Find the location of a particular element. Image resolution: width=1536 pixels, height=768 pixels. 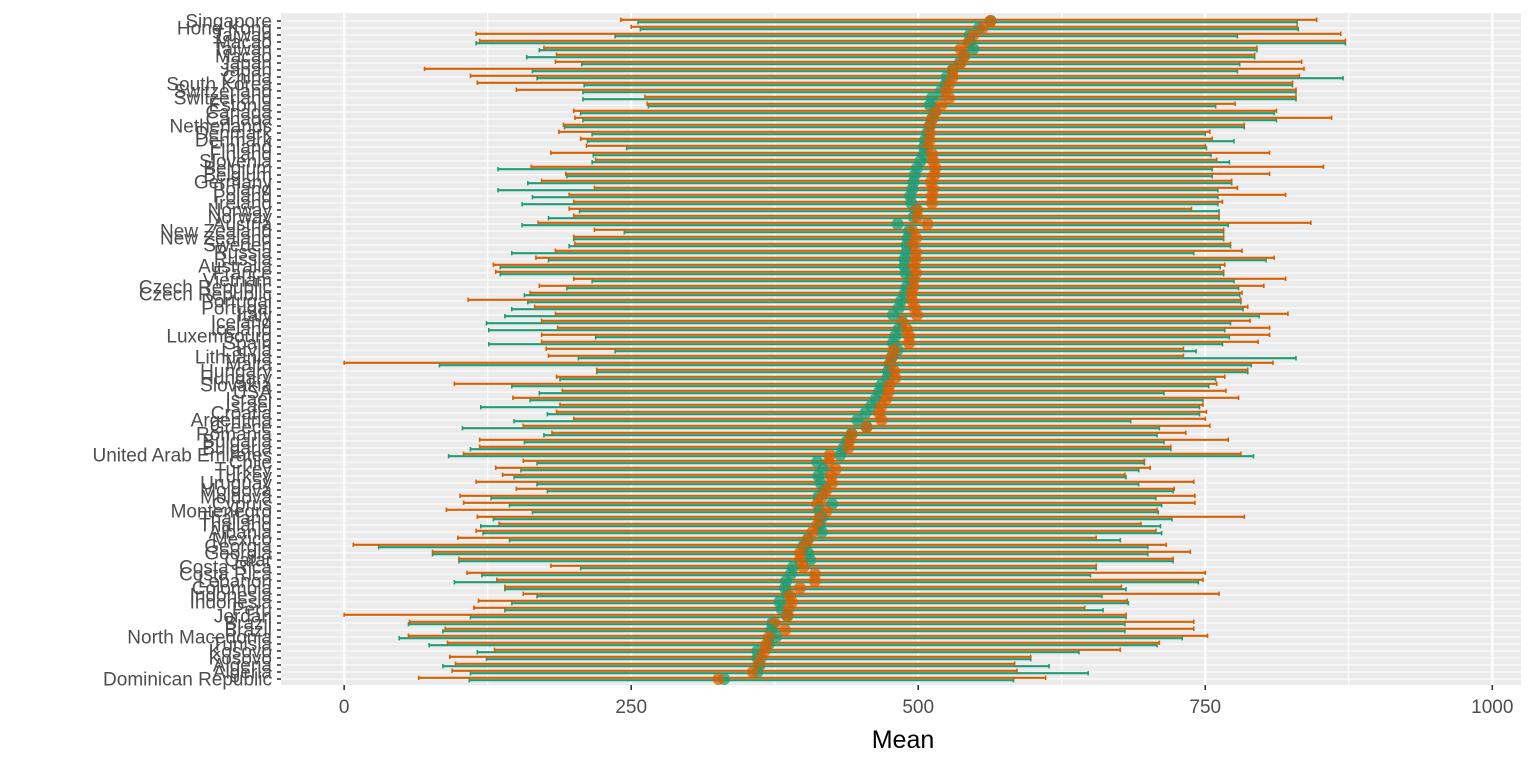

y-tick-label: Colombia is located at coordinates (232, 589).